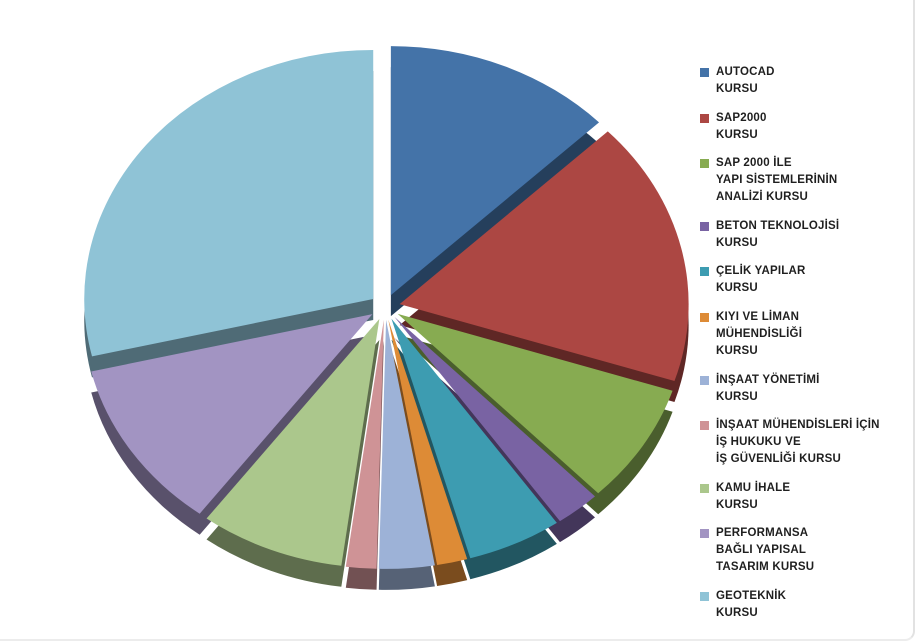 The width and height of the screenshot is (915, 641). I want to click on pie-slice-beton-teknoloji-si, so click(494, 419).